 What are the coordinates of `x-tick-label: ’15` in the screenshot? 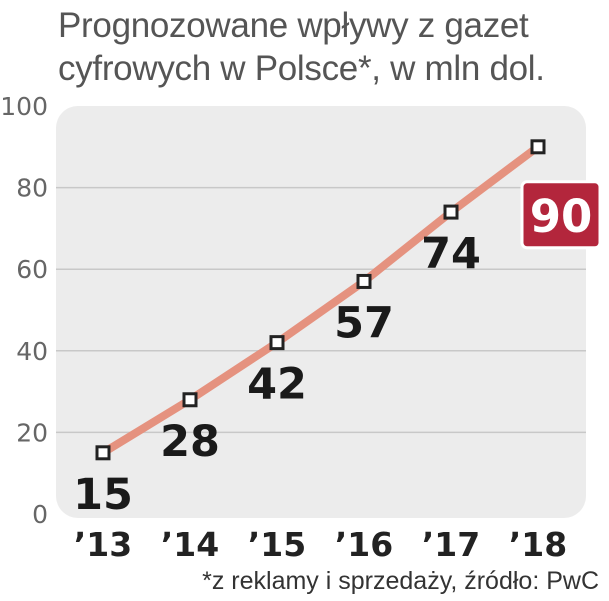 It's located at (277, 544).